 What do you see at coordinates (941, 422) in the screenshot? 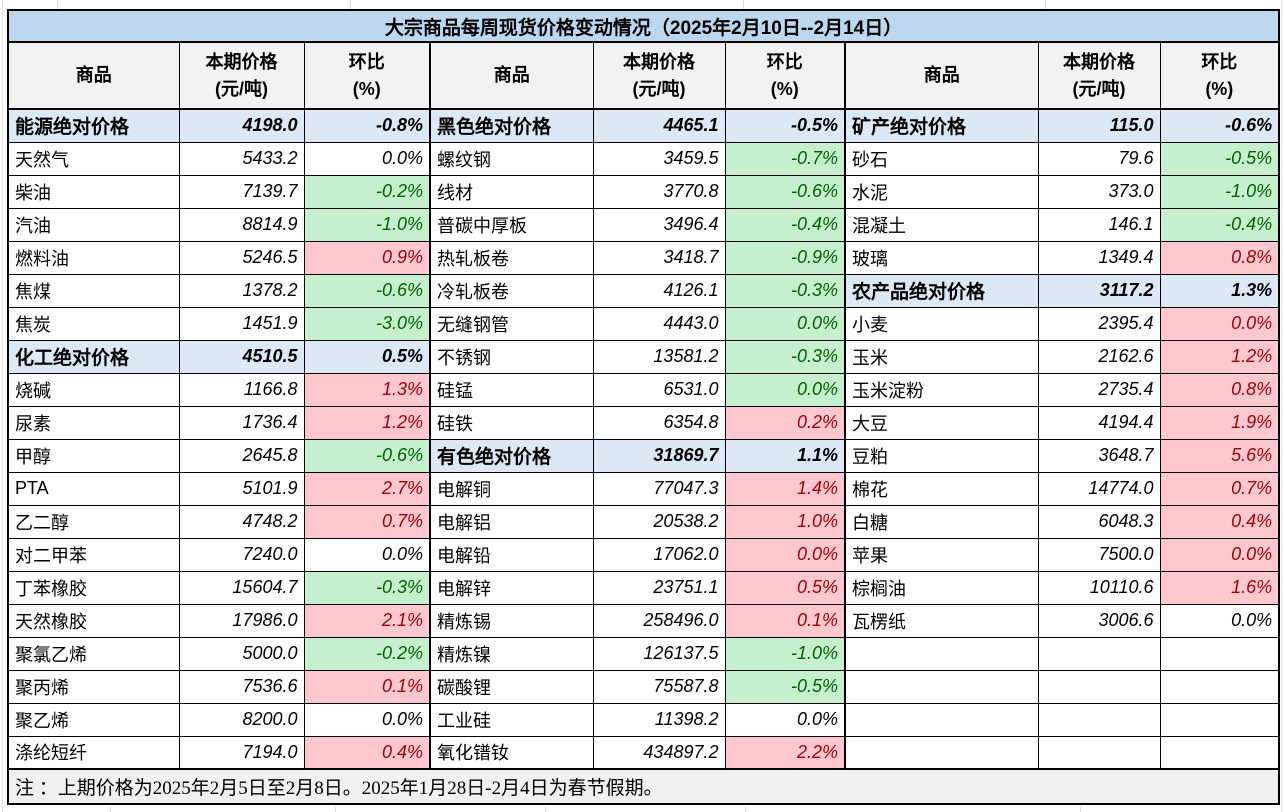
I see `commodity-cell: 大豆` at bounding box center [941, 422].